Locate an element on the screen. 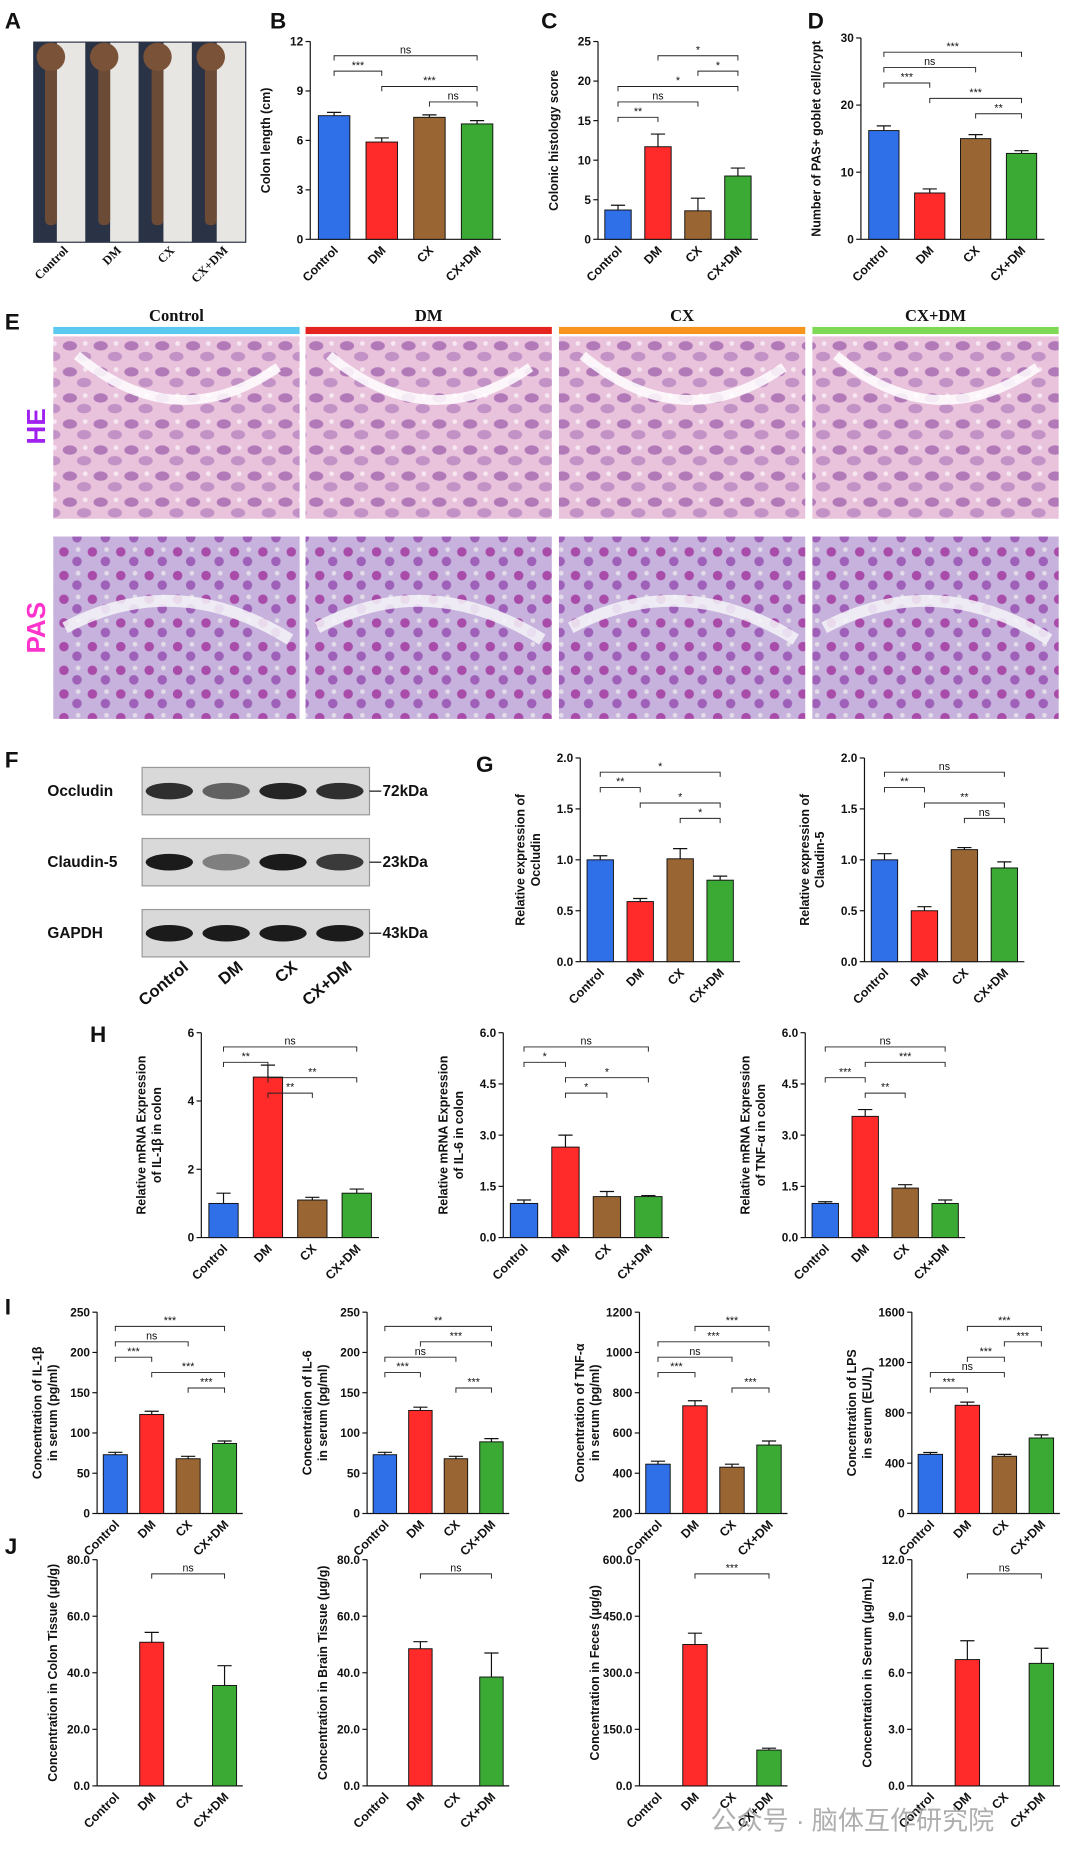  ruler is located at coordinates (71, 142).